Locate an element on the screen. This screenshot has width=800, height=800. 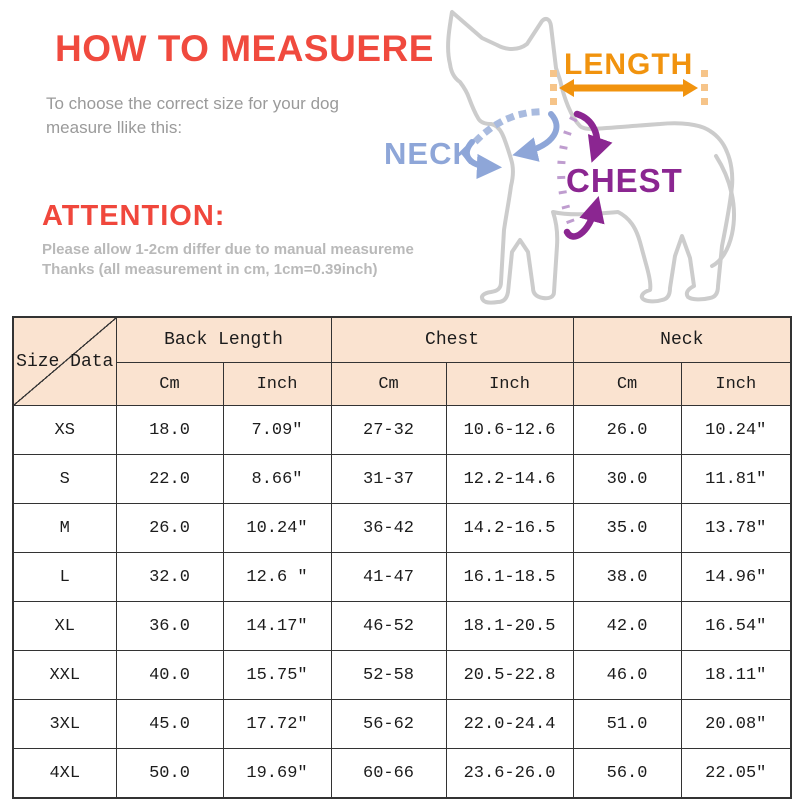
neck-cm-cell: 38.0 is located at coordinates (627, 577).